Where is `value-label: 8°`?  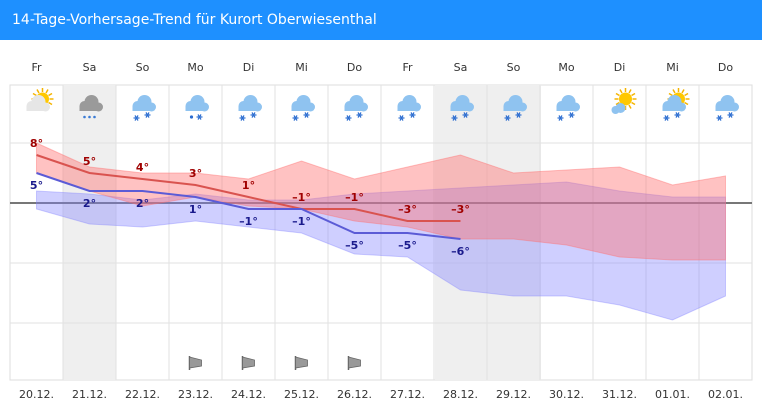 value-label: 8° is located at coordinates (36, 143).